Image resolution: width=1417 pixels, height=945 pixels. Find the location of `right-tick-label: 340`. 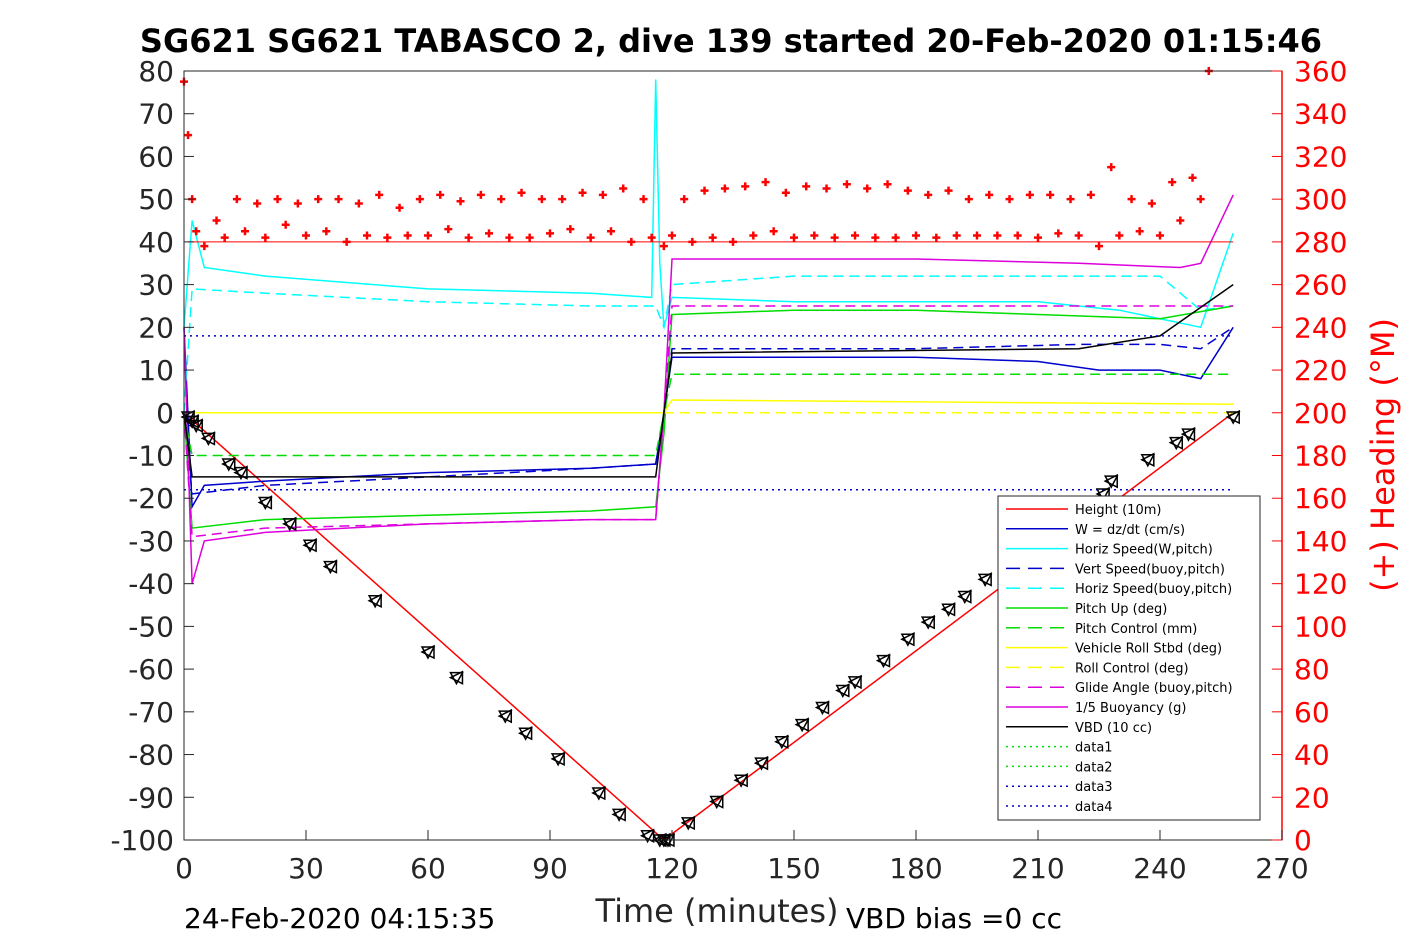

right-tick-label: 340 is located at coordinates (1320, 114).